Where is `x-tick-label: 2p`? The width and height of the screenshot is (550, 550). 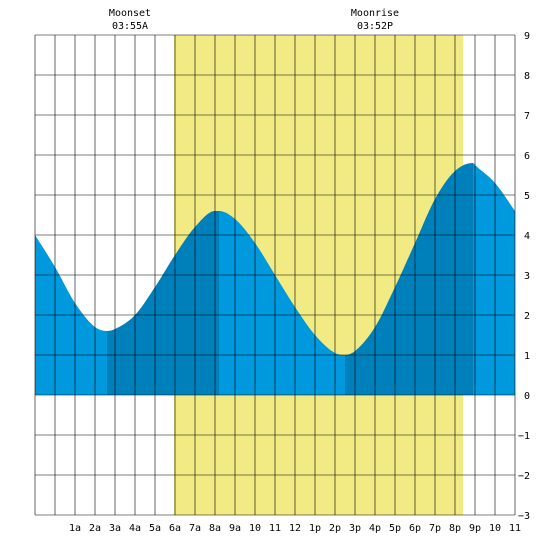
x-tick-label: 2p is located at coordinates (335, 528).